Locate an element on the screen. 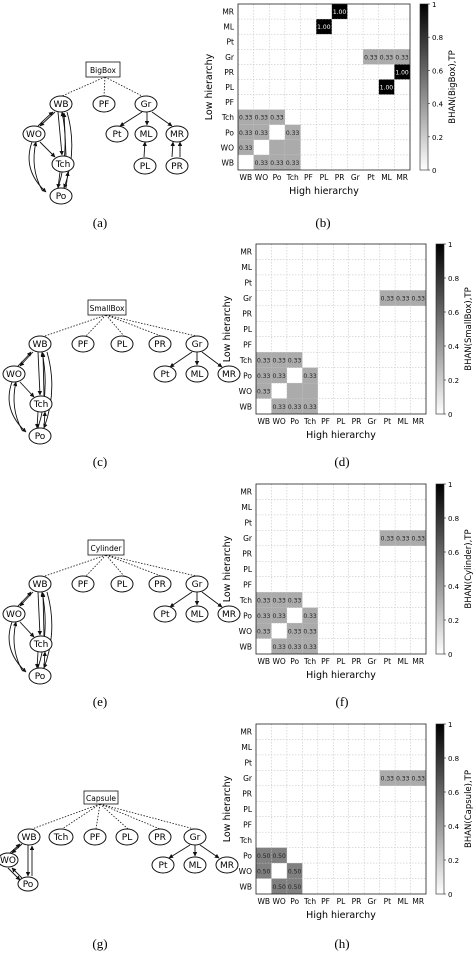  graph-e-node: WO is located at coordinates (14, 615).